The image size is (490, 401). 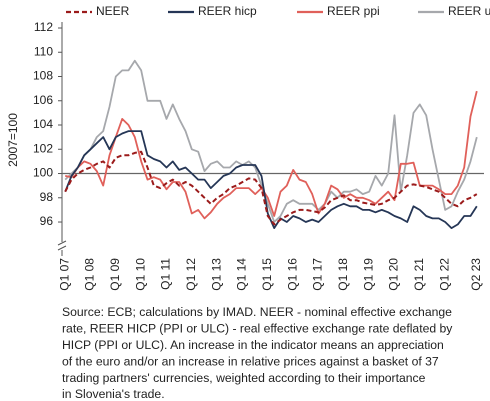 I want to click on y-tick-label: 100, so click(x=43, y=173).